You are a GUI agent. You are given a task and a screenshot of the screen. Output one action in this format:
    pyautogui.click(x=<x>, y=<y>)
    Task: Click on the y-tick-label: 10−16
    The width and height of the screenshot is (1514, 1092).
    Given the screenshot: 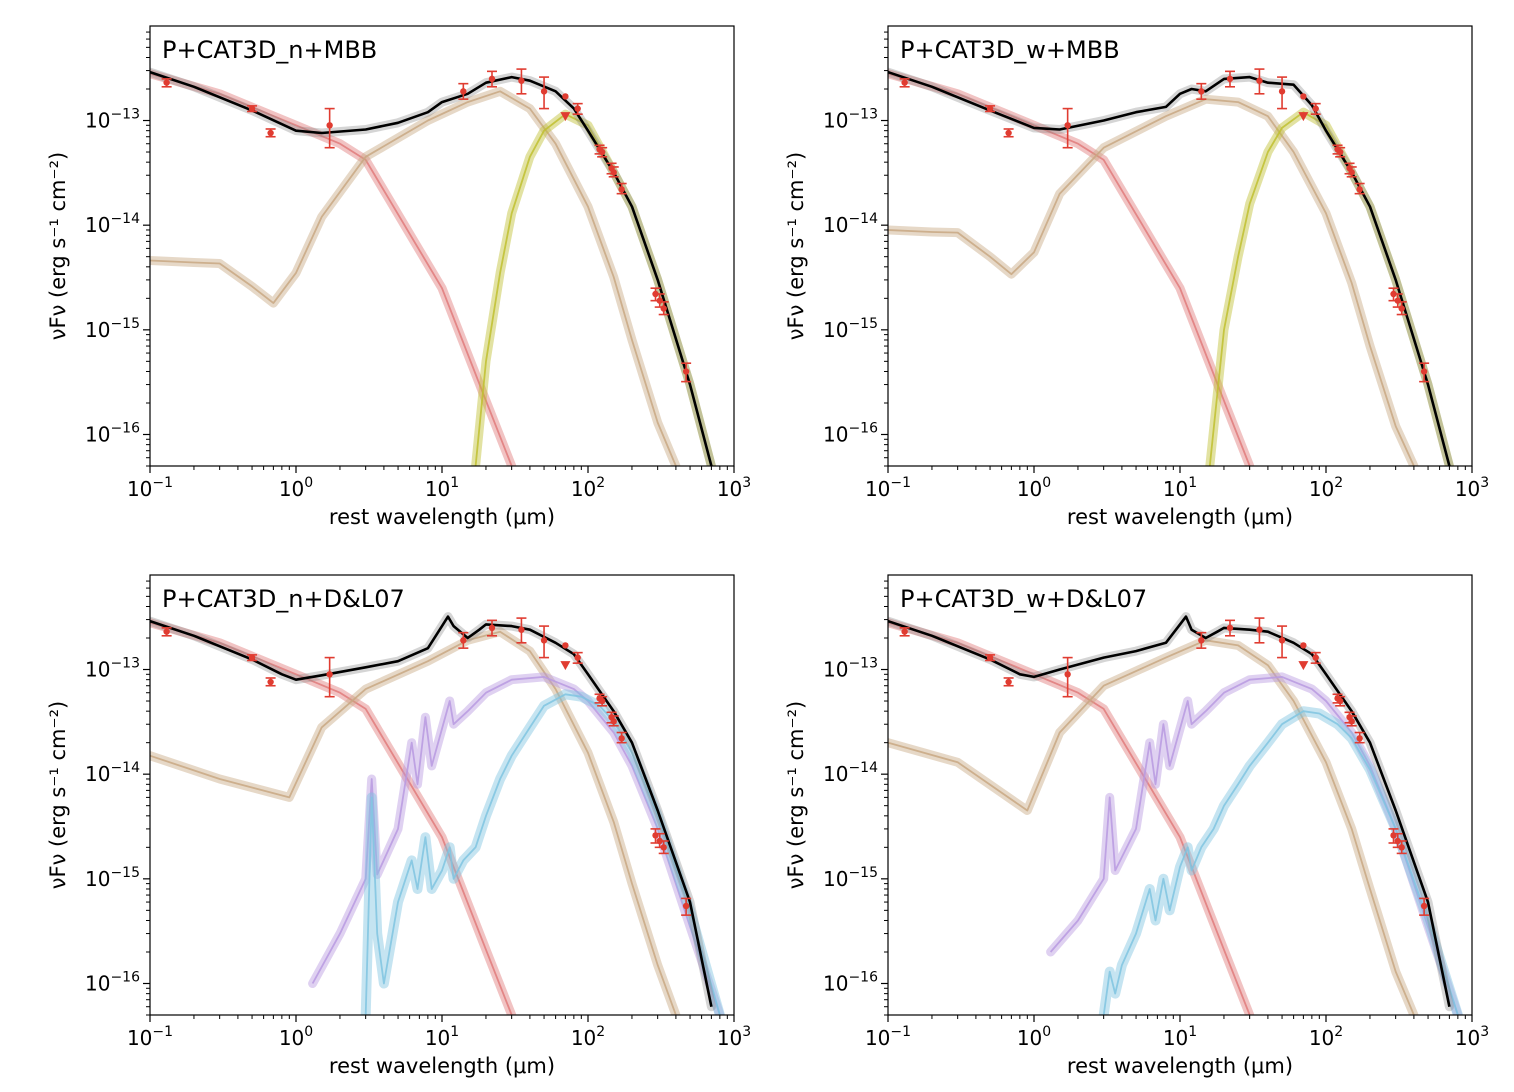 What is the action you would take?
    pyautogui.click(x=112, y=982)
    